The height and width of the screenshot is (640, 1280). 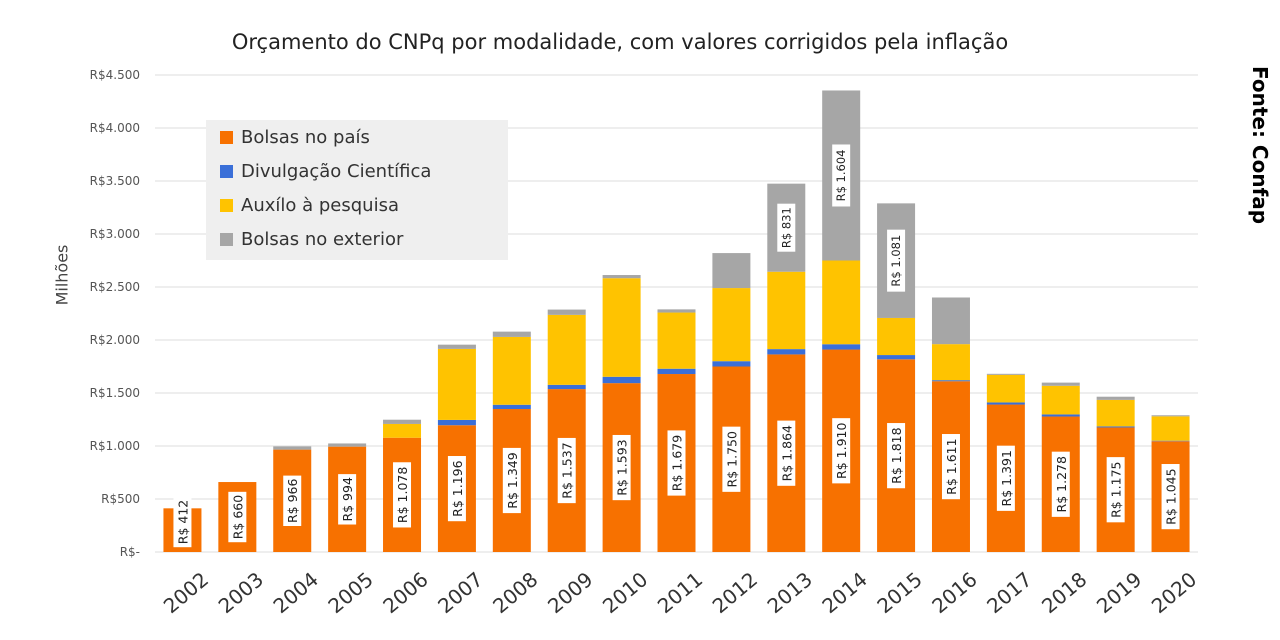 What do you see at coordinates (186, 592) in the screenshot?
I see `x-tick-label: 2002` at bounding box center [186, 592].